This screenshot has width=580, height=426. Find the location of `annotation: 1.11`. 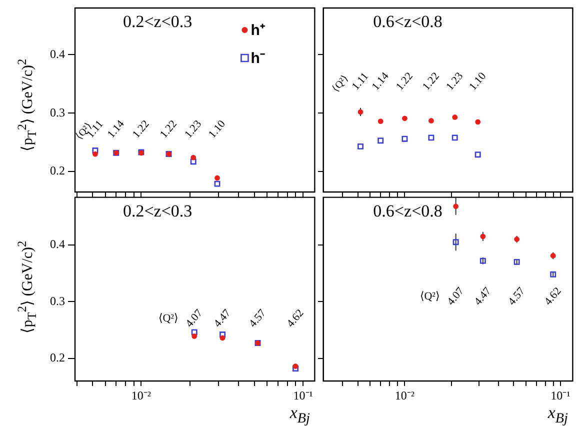

annotation: 1.11 is located at coordinates (361, 81).